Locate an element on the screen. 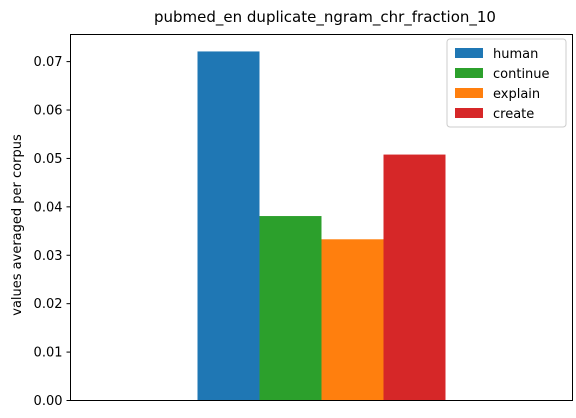 This screenshot has width=576, height=418. y-axis-title: values averaged per corpus is located at coordinates (17, 225).